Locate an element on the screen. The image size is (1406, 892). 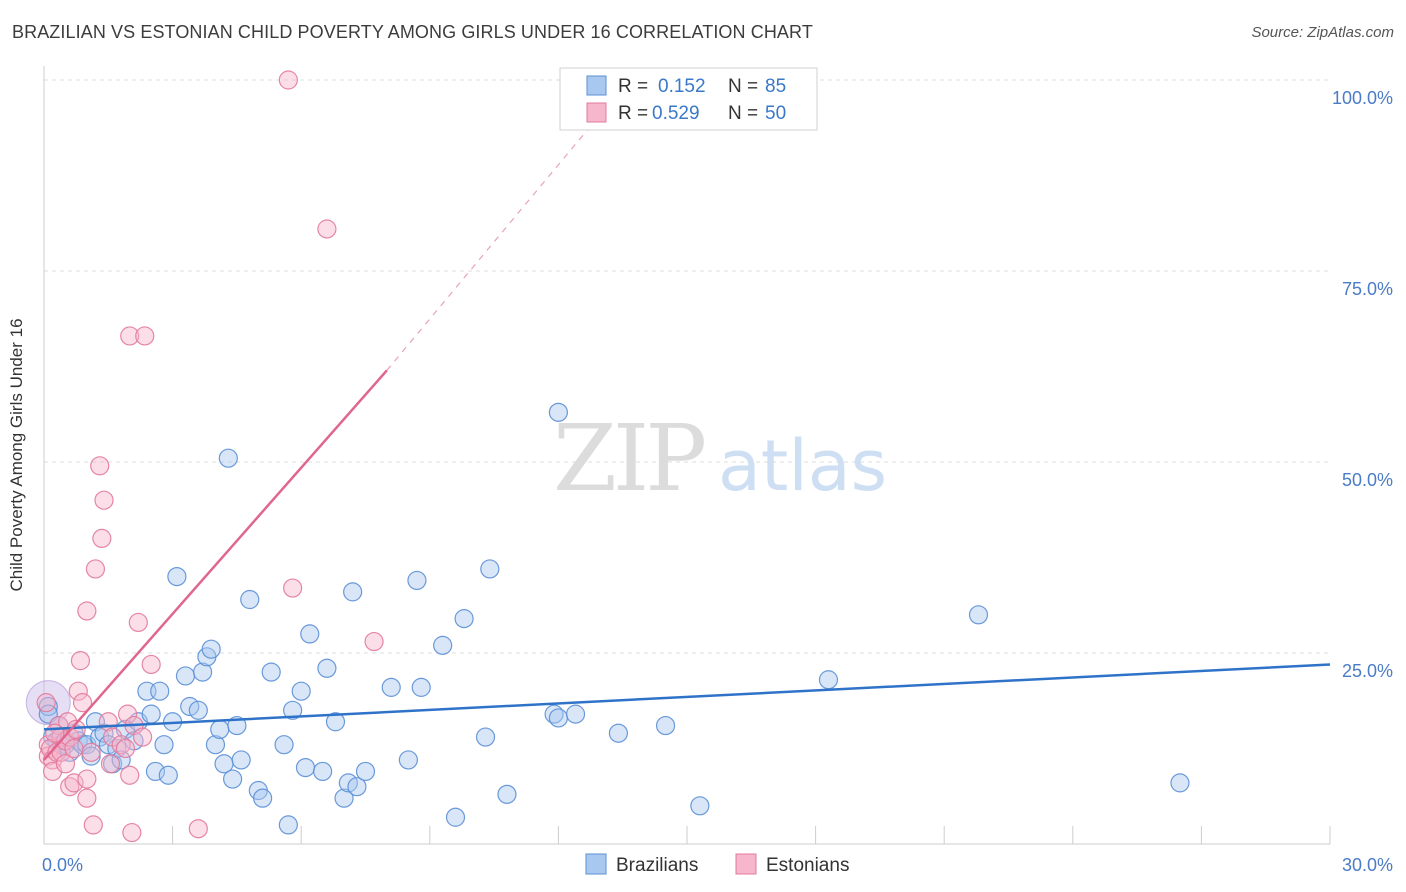
bottom-legend-estonians: Estonians is located at coordinates (807, 865).